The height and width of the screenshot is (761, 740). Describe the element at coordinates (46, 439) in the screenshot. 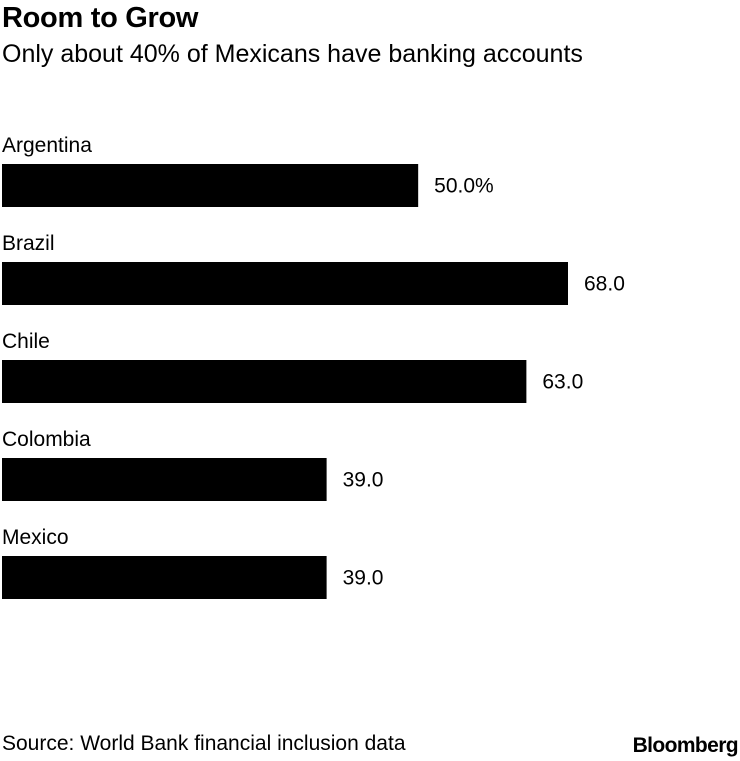

I see `category-label-colombia: Colombia` at that location.